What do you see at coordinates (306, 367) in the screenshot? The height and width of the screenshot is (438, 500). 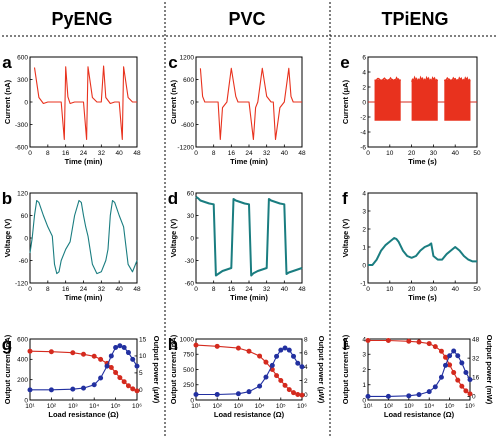 I see `y2-tick-label: 4` at bounding box center [306, 367].